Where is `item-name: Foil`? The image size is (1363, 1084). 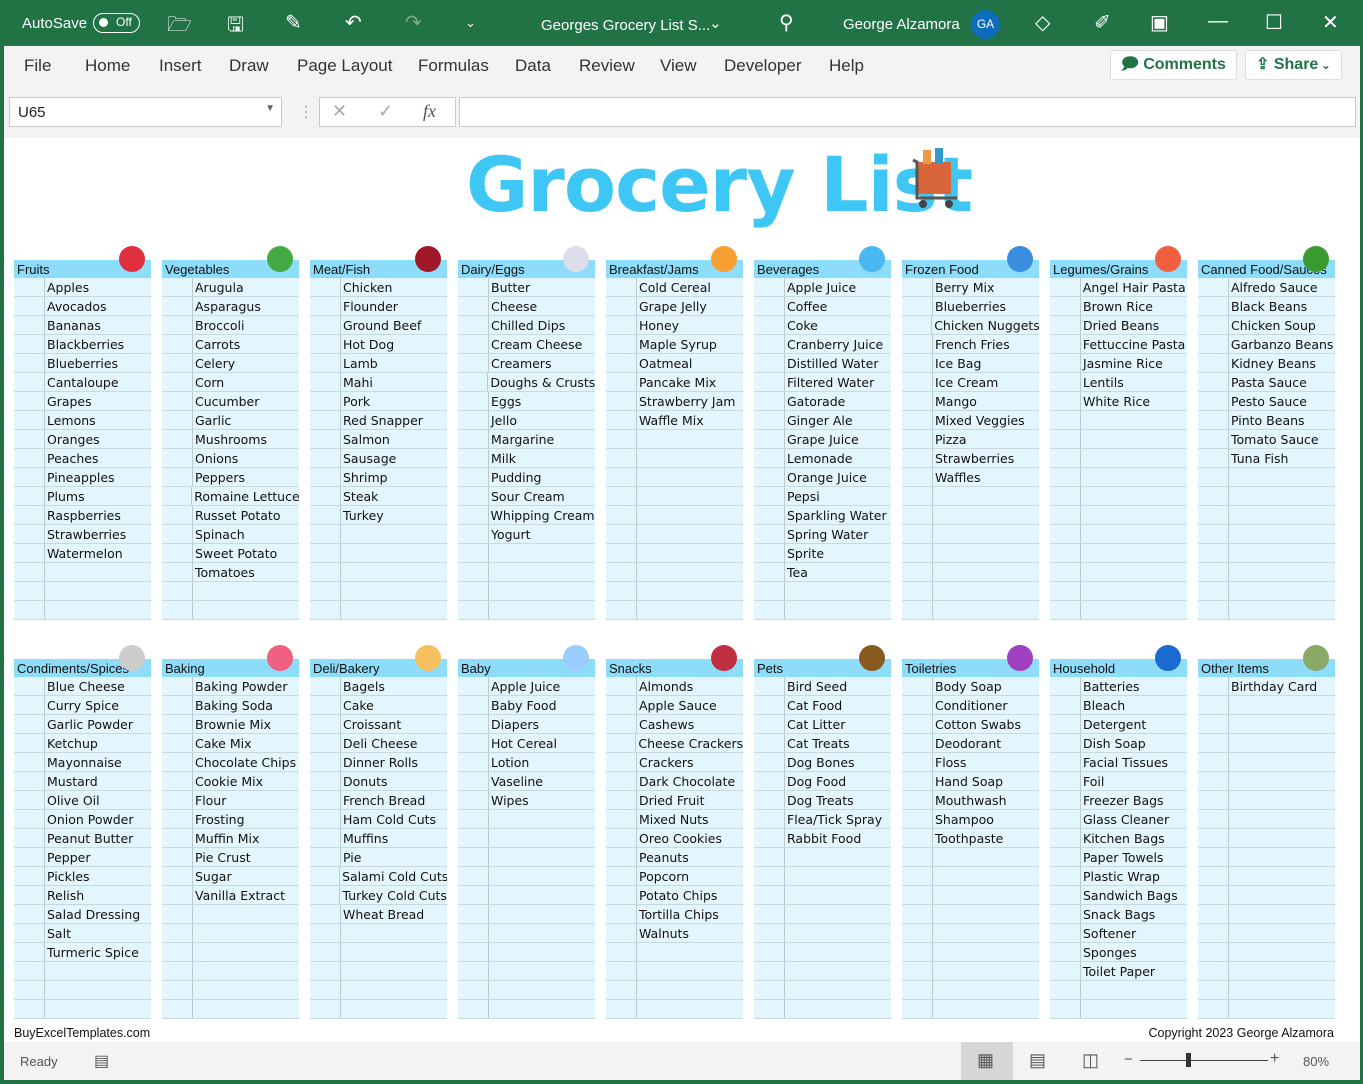 item-name: Foil is located at coordinates (1094, 781).